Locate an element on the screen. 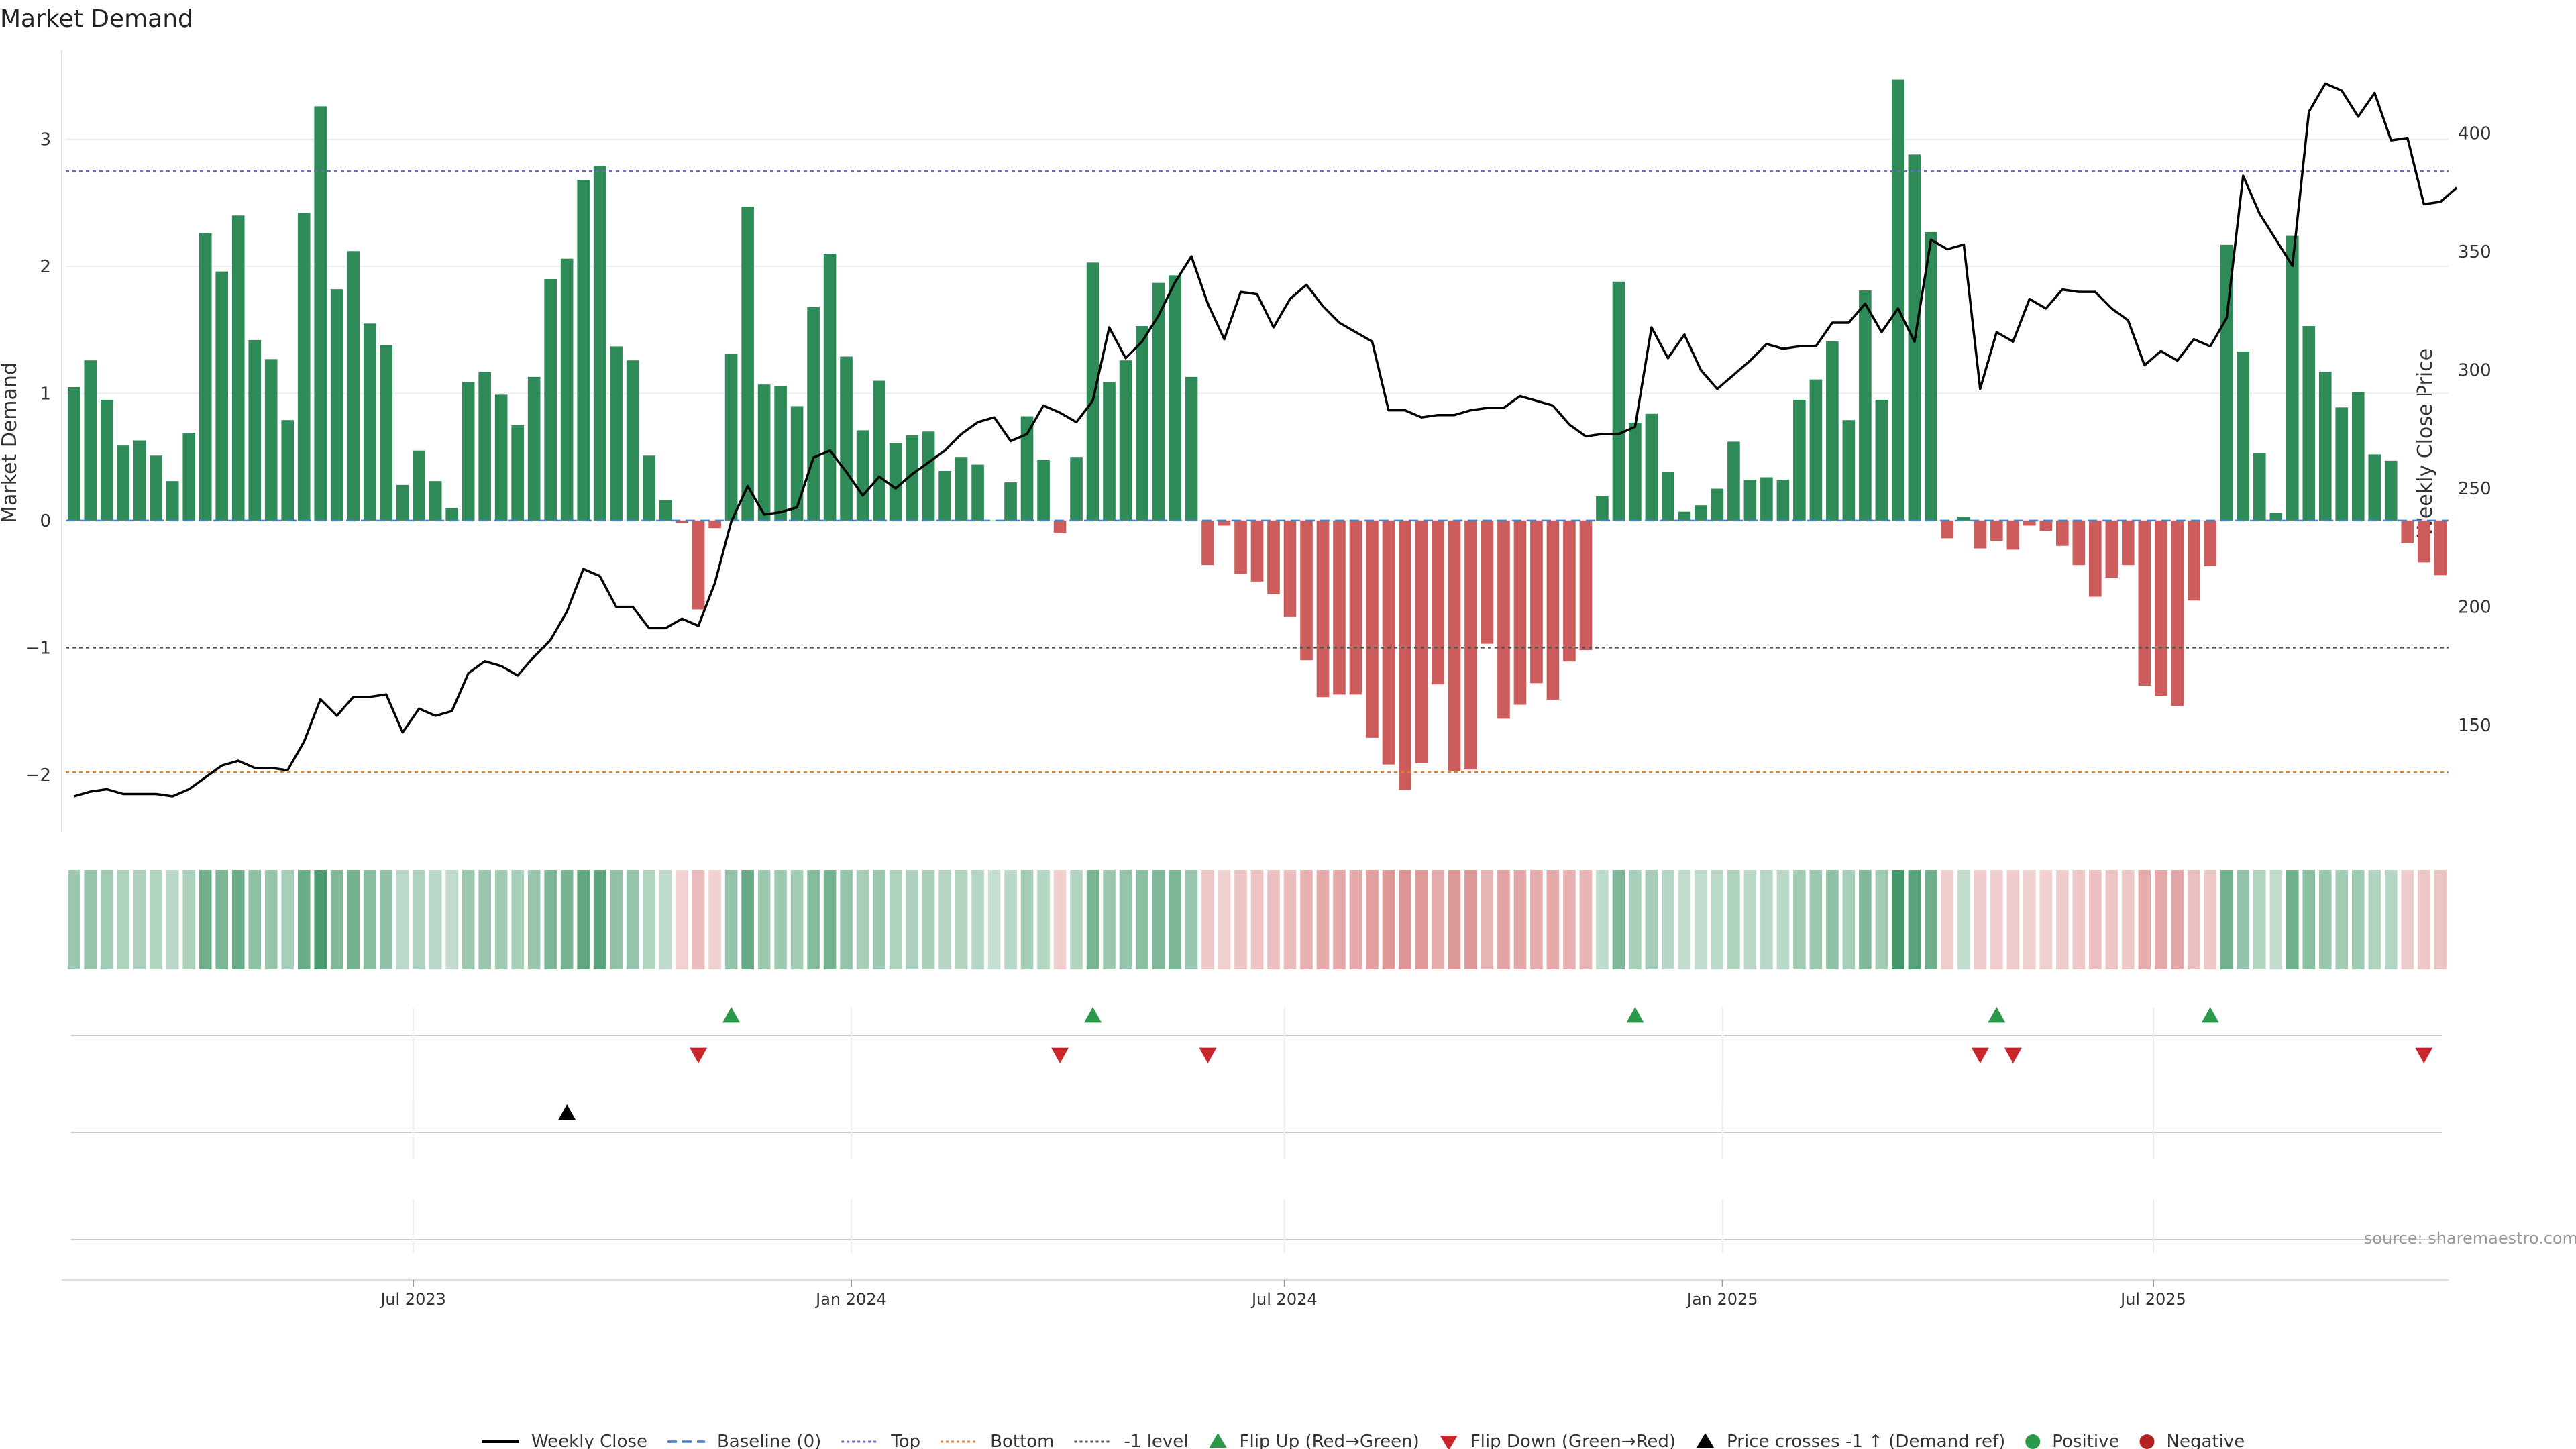  legend-item: -1 level is located at coordinates (1131, 1440).